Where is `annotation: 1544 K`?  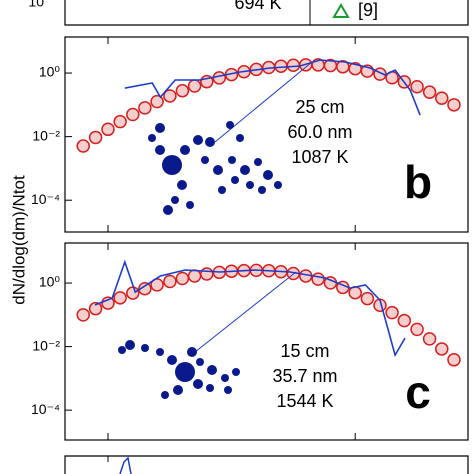
annotation: 1544 K is located at coordinates (304, 401).